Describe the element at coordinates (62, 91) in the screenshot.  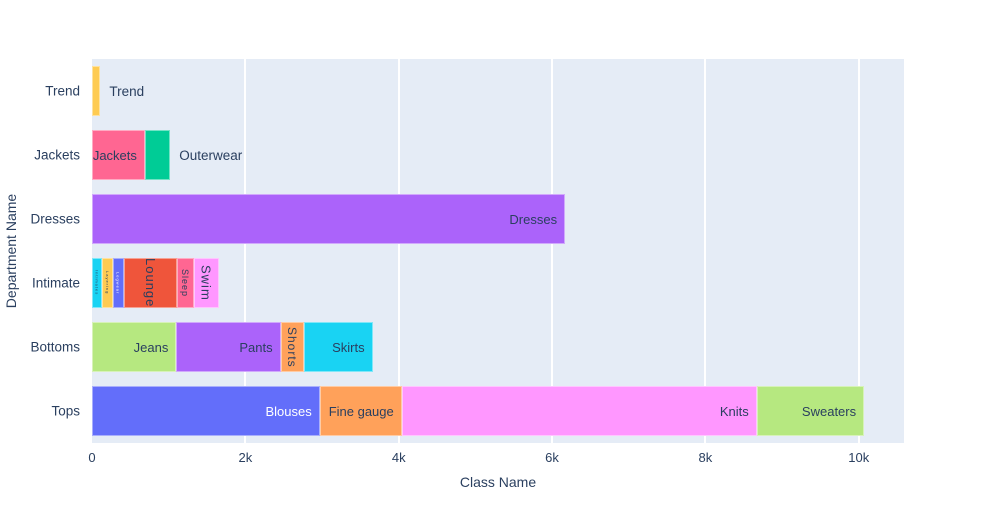
I see `y-tick-label-trend: Trend` at that location.